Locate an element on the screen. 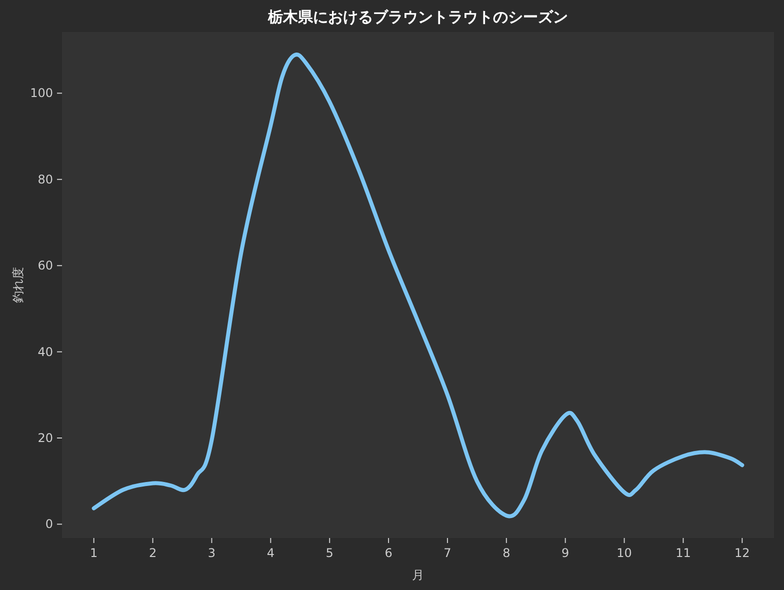 This screenshot has height=590, width=784. x-tick-label: 2 is located at coordinates (152, 553).